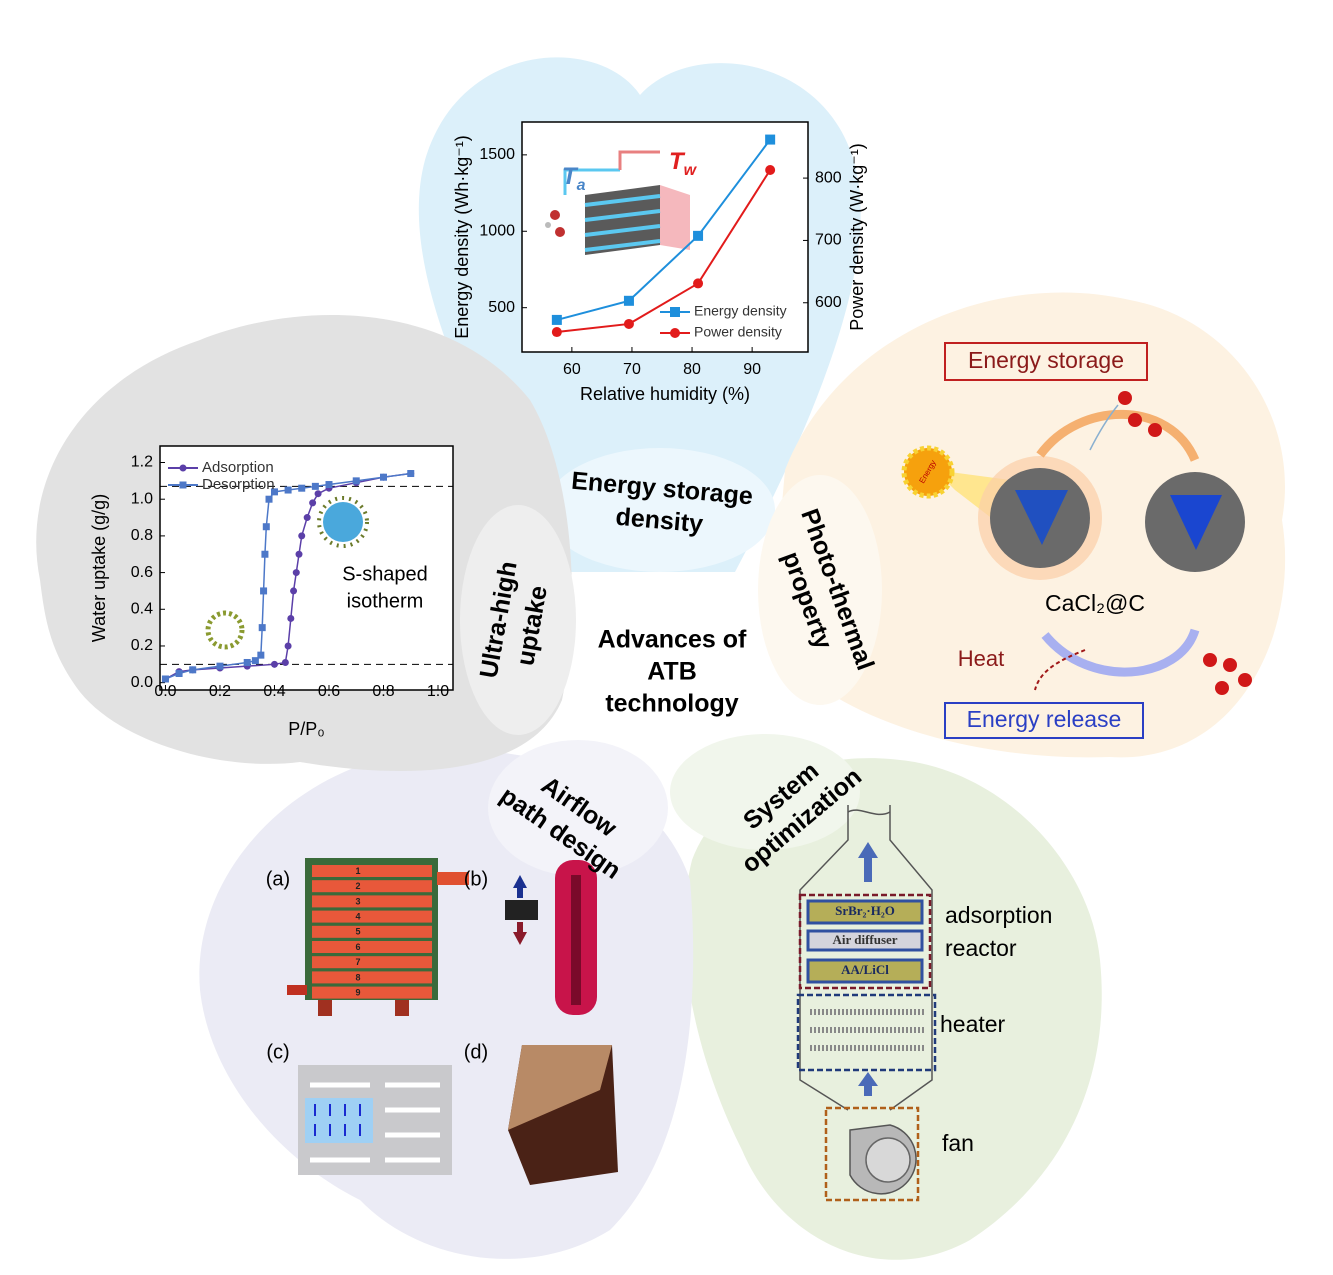  What do you see at coordinates (306, 729) in the screenshot?
I see `x-axis-label: P/P₀` at bounding box center [306, 729].